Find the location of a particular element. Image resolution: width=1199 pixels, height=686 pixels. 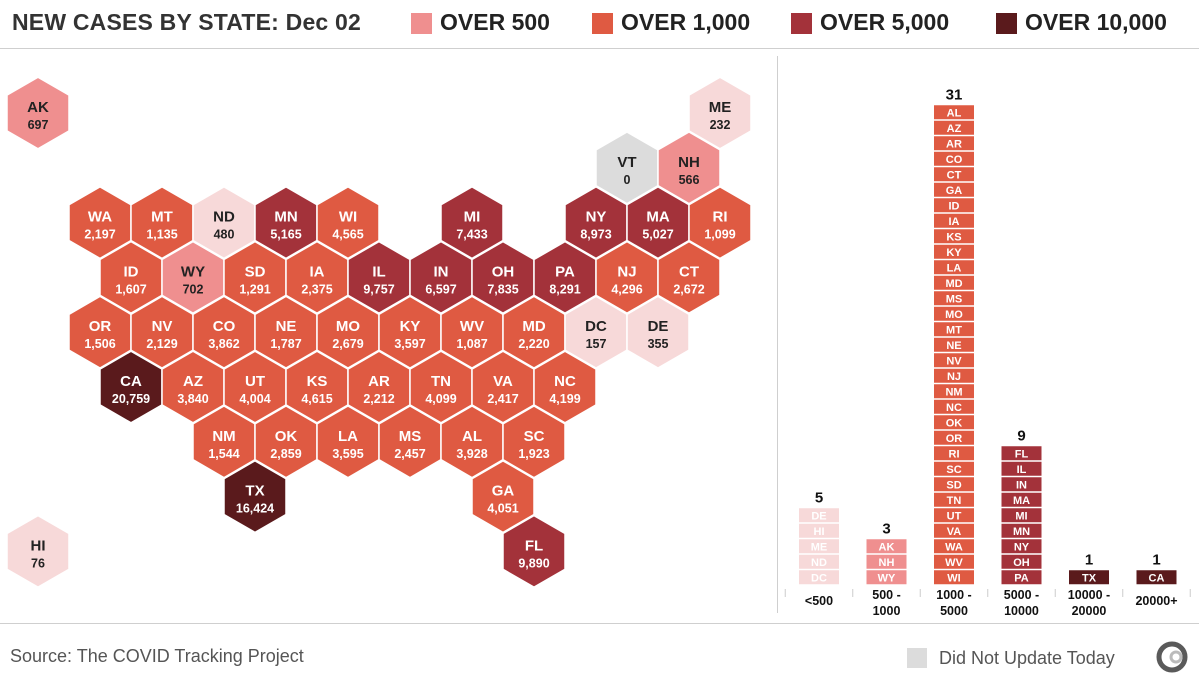

bar-cell-ms is located at coordinates (954, 298).